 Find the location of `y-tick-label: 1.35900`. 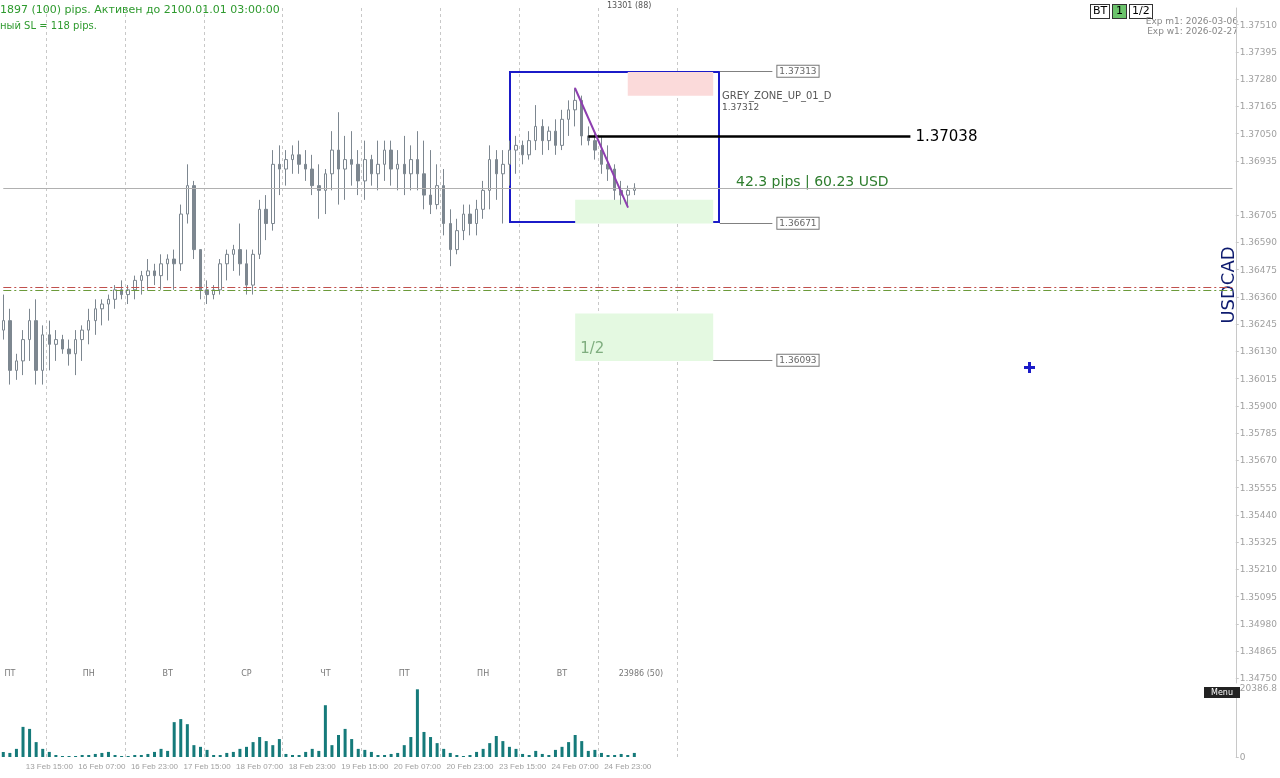

y-tick-label: 1.35900 is located at coordinates (1258, 405).